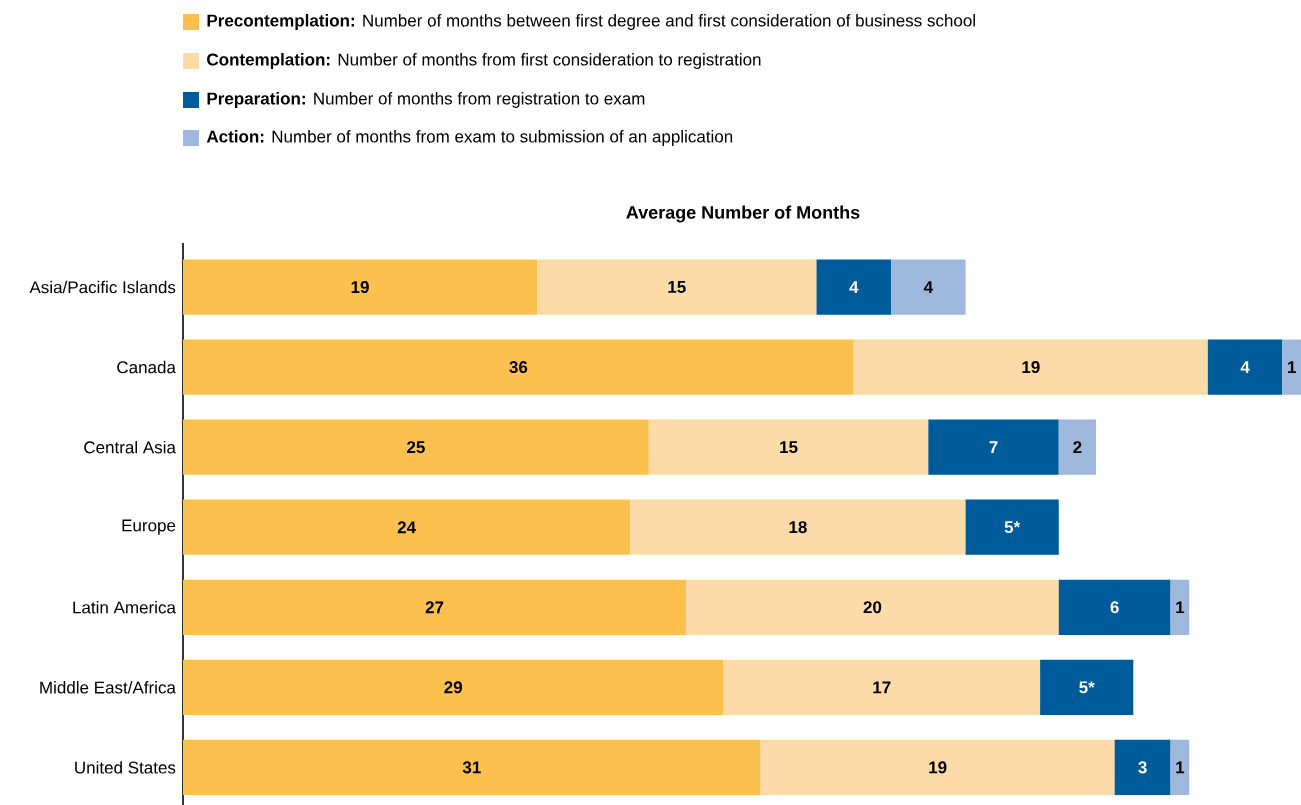 Image resolution: width=1301 pixels, height=805 pixels. I want to click on data-label: 2, so click(1077, 447).